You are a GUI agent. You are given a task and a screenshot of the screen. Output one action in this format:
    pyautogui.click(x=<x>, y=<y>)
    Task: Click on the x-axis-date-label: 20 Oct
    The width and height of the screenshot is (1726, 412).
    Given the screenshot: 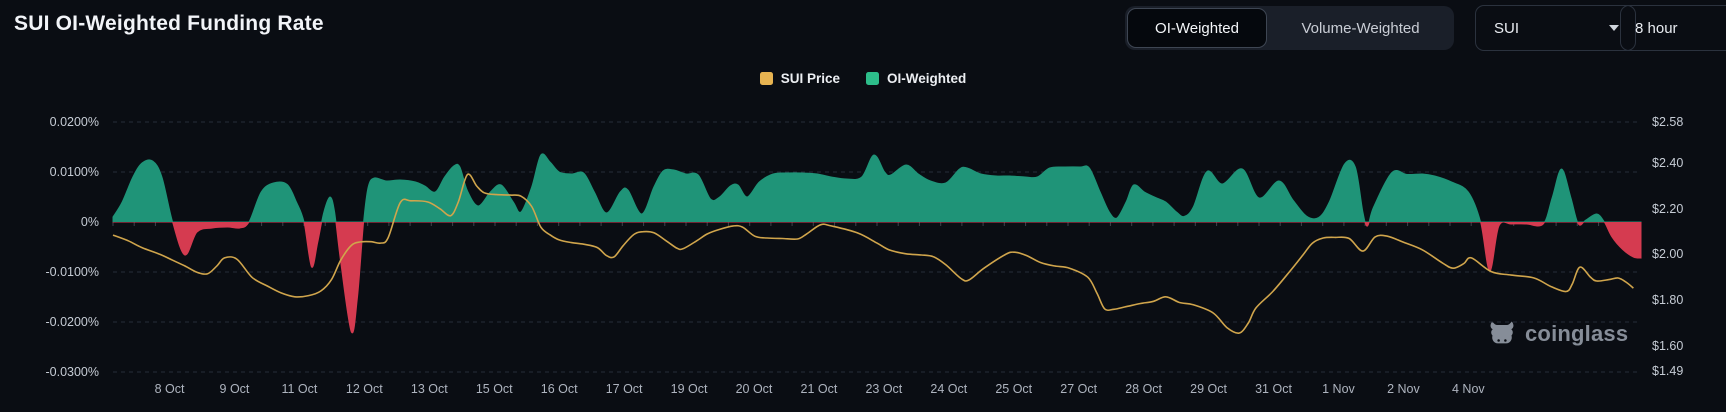 What is the action you would take?
    pyautogui.click(x=754, y=389)
    